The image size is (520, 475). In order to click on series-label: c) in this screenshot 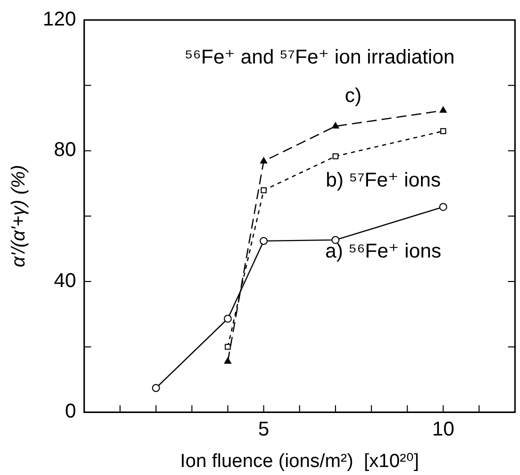, I will do `click(353, 96)`.